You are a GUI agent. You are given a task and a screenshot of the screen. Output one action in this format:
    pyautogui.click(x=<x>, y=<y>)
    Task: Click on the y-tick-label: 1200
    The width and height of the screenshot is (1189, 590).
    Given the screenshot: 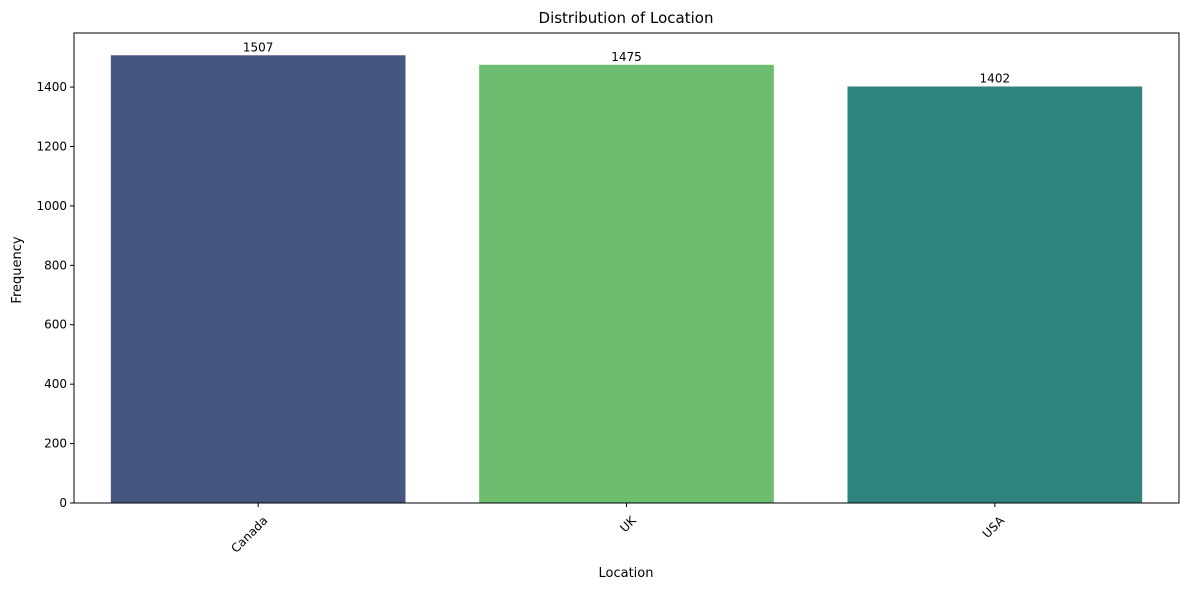 What is the action you would take?
    pyautogui.click(x=51, y=146)
    